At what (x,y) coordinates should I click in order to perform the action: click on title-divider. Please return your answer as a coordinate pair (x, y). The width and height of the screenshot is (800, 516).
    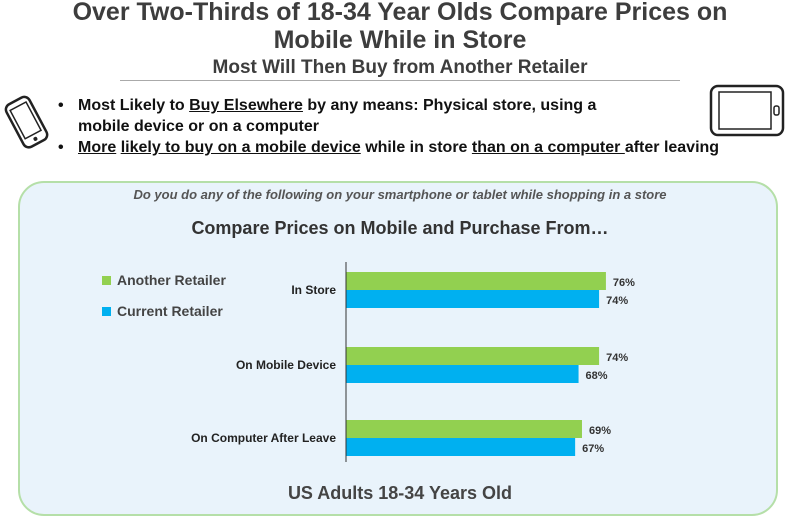
    Looking at the image, I should click on (400, 80).